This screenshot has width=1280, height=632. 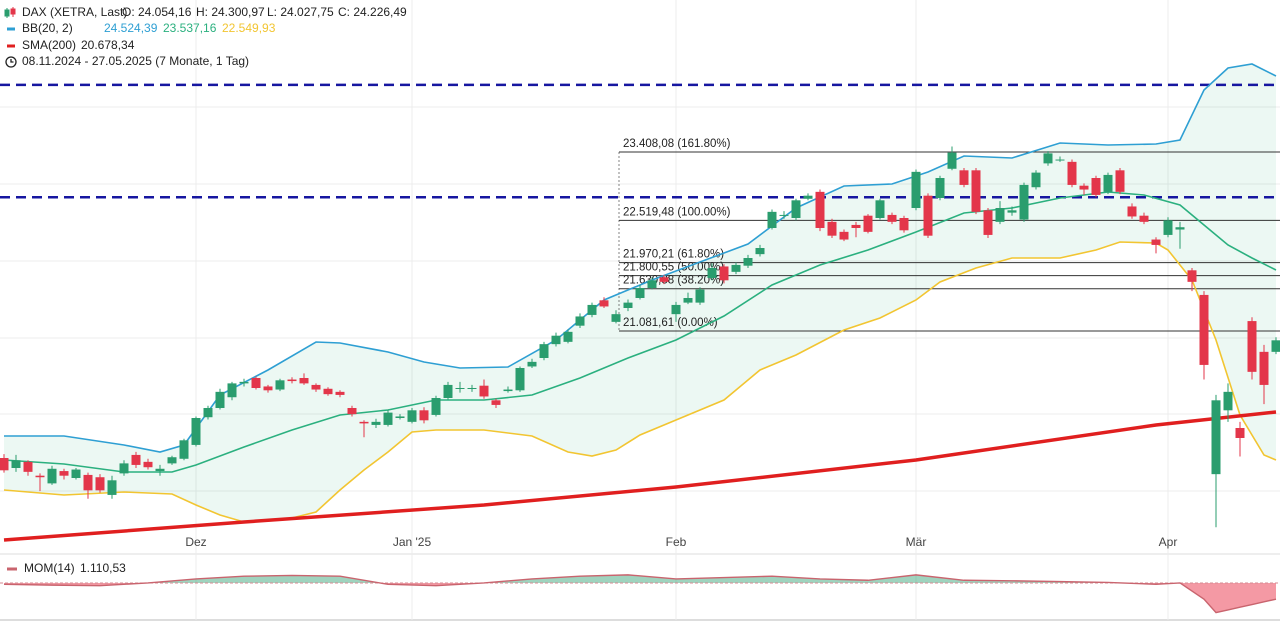 What do you see at coordinates (11, 62) in the screenshot?
I see `clock-icon` at bounding box center [11, 62].